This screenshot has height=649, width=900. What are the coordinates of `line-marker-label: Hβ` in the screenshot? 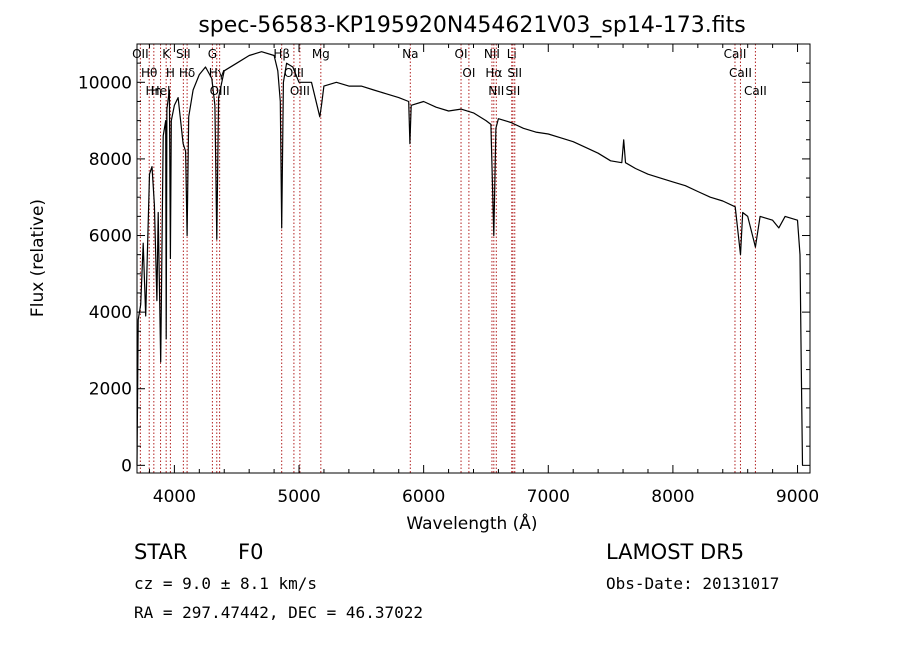 It's located at (281, 54).